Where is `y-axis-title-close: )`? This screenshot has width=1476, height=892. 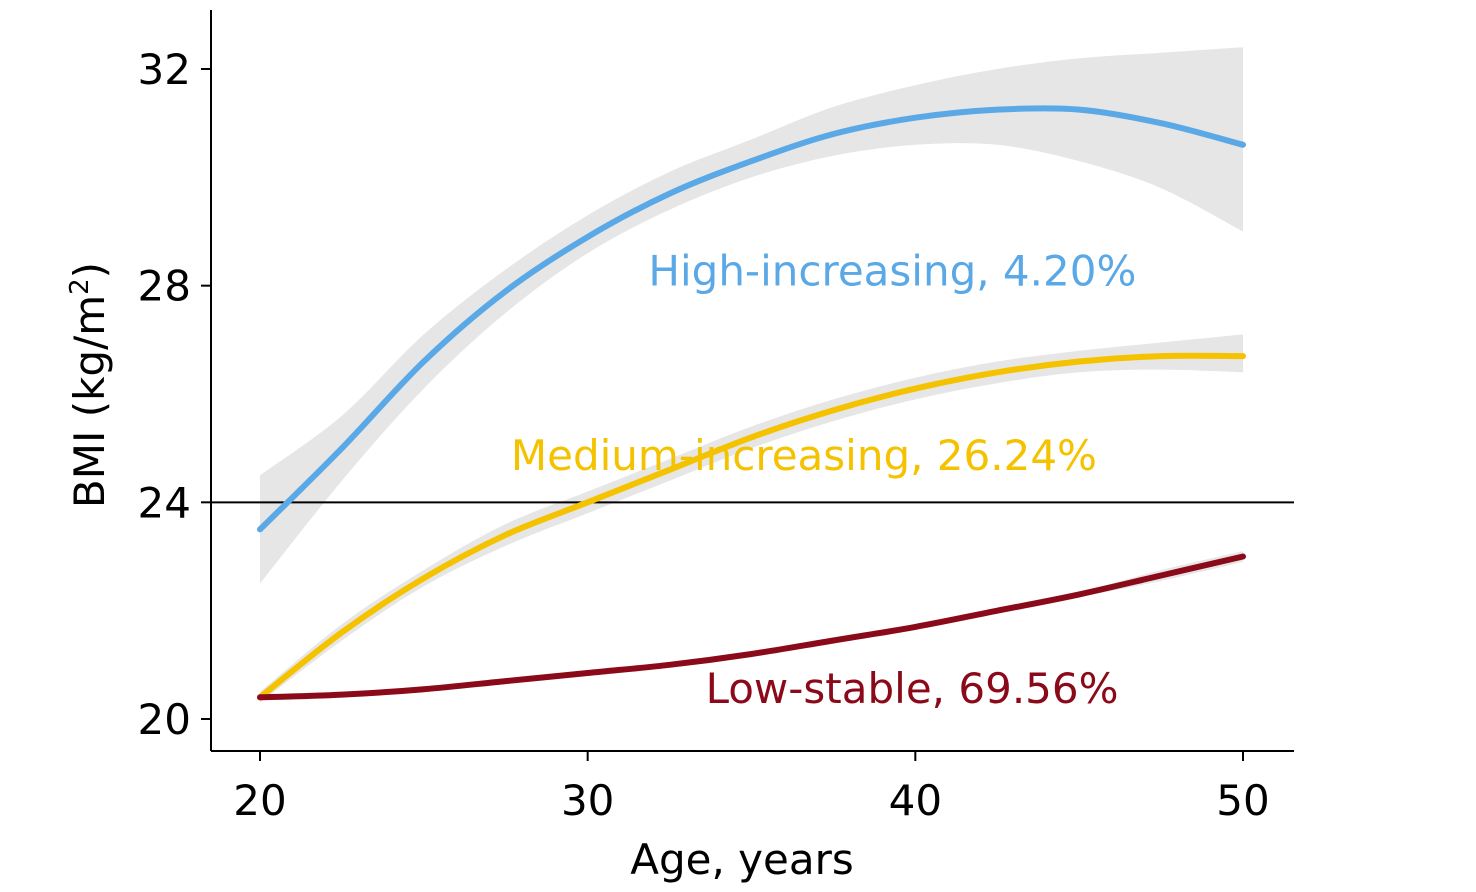
y-axis-title-close: ) is located at coordinates (89, 270).